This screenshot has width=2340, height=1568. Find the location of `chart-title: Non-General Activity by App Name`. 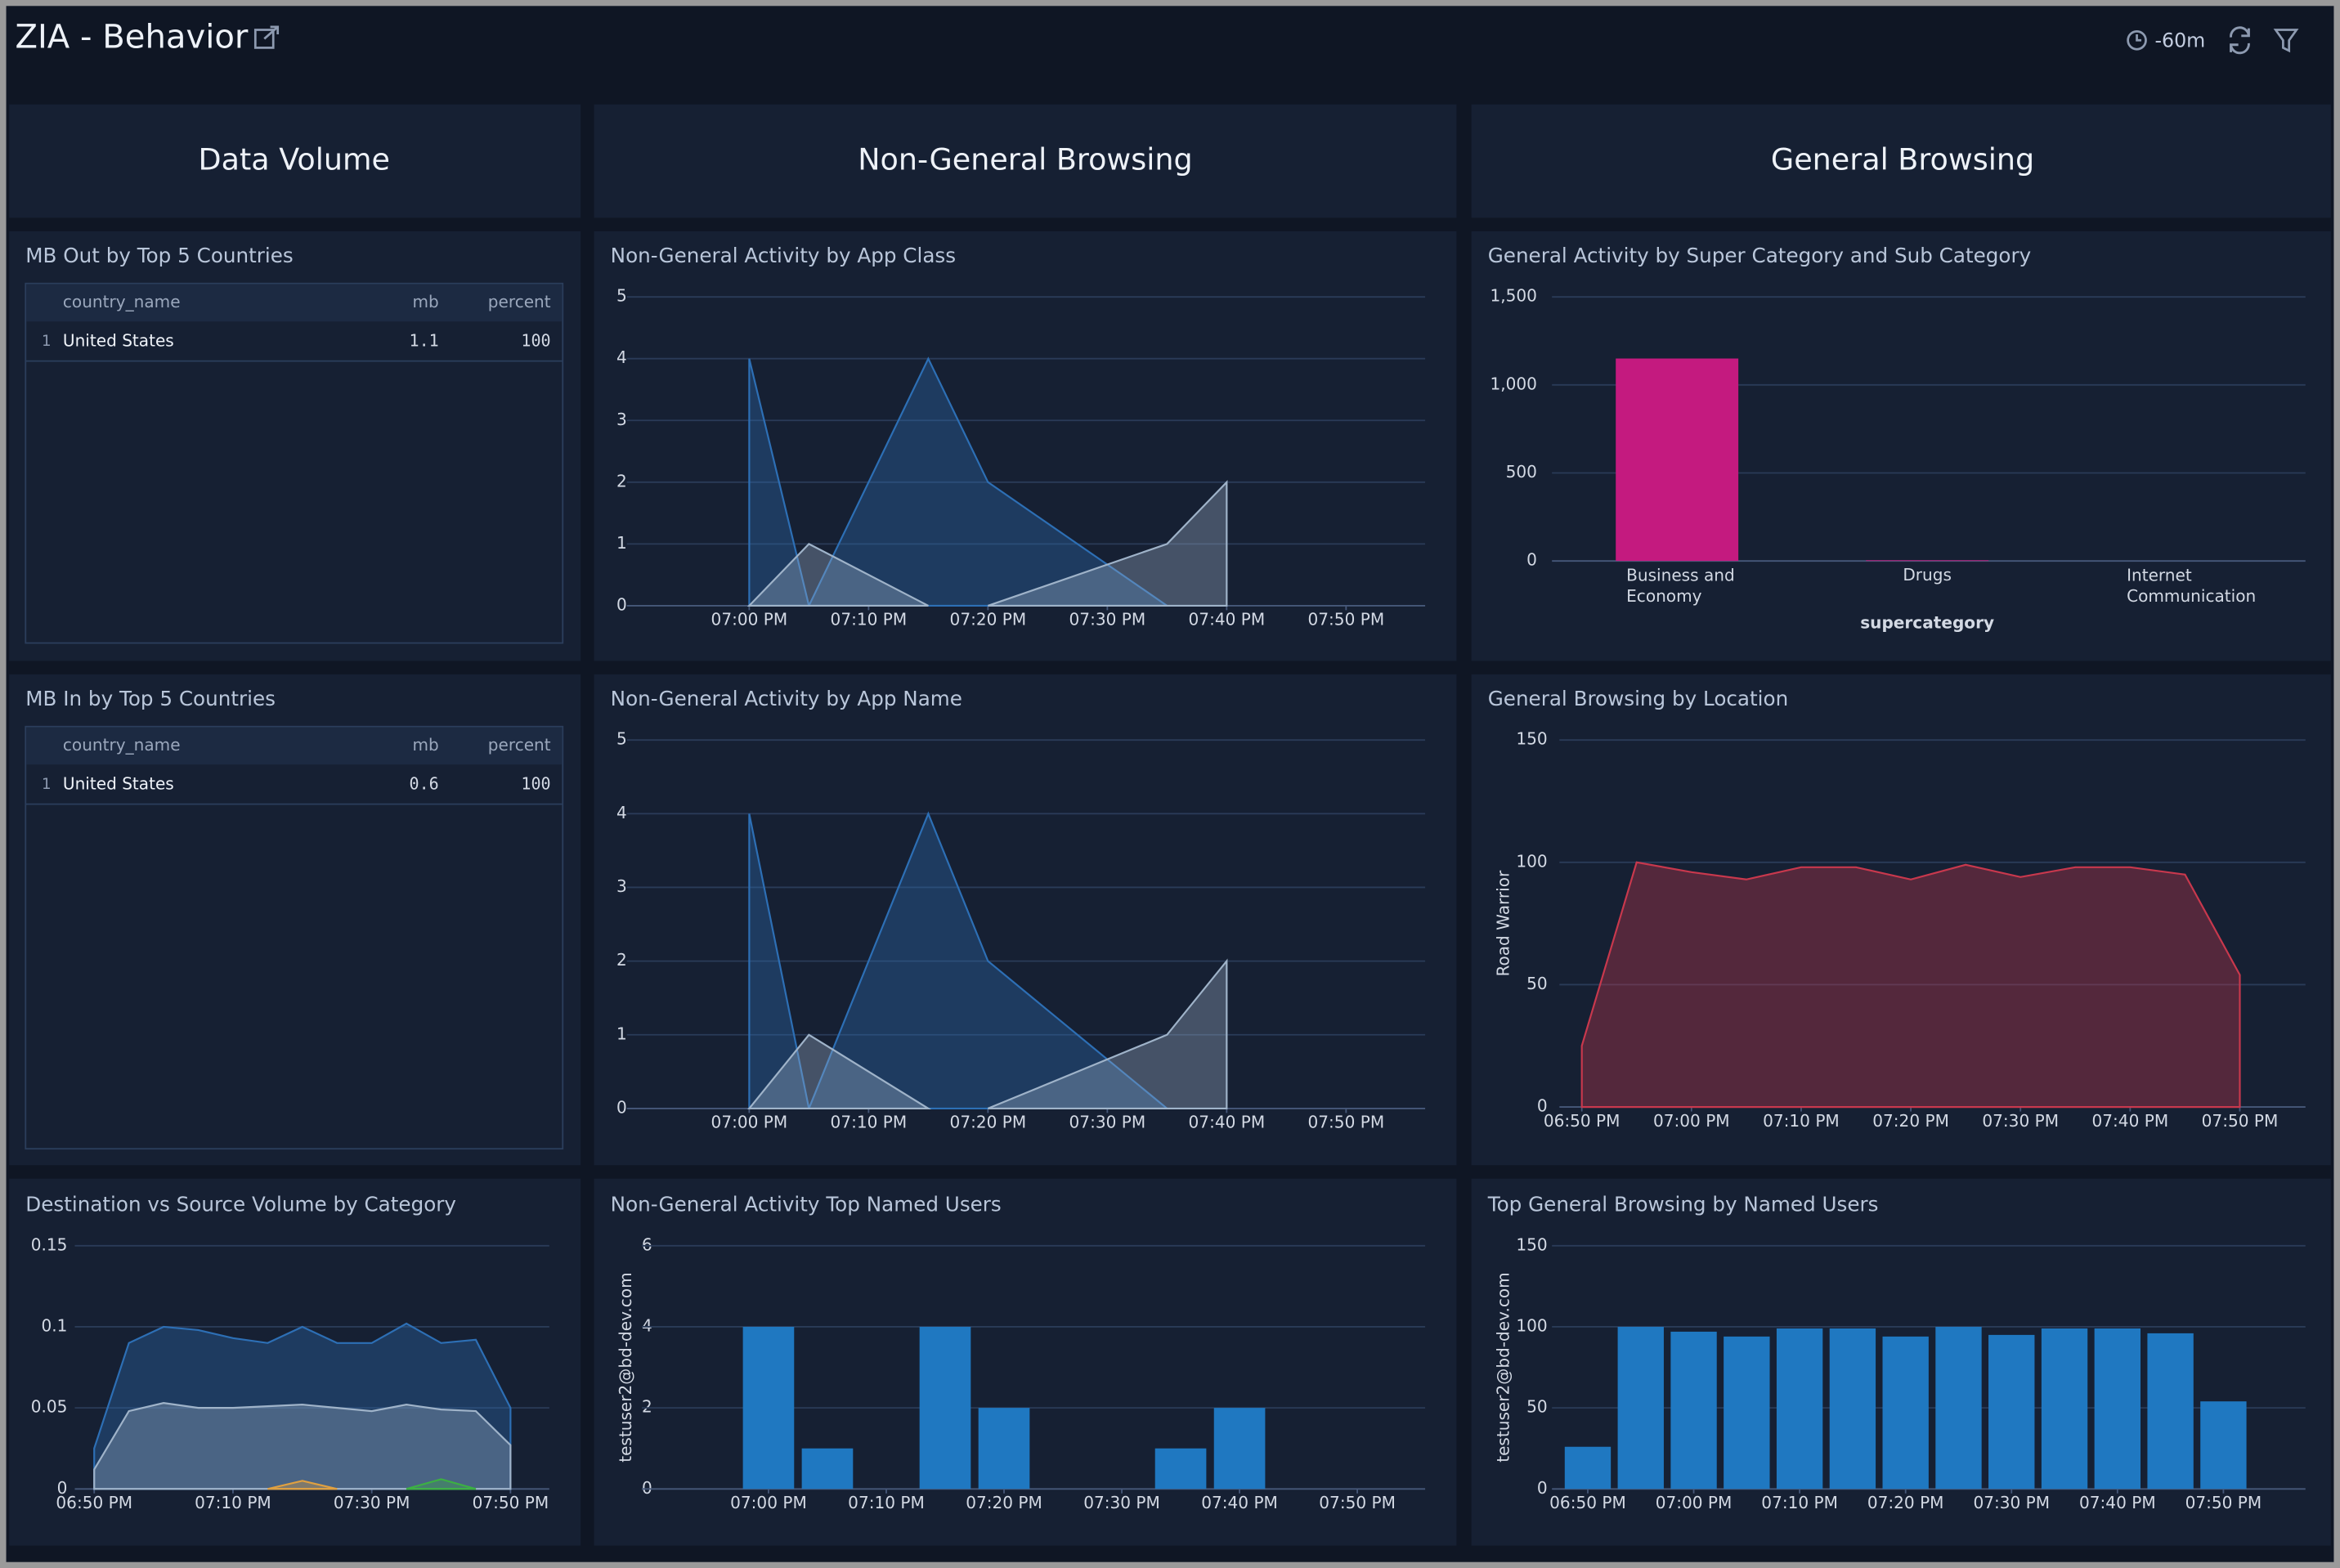

chart-title: Non-General Activity by App Name is located at coordinates (787, 699).